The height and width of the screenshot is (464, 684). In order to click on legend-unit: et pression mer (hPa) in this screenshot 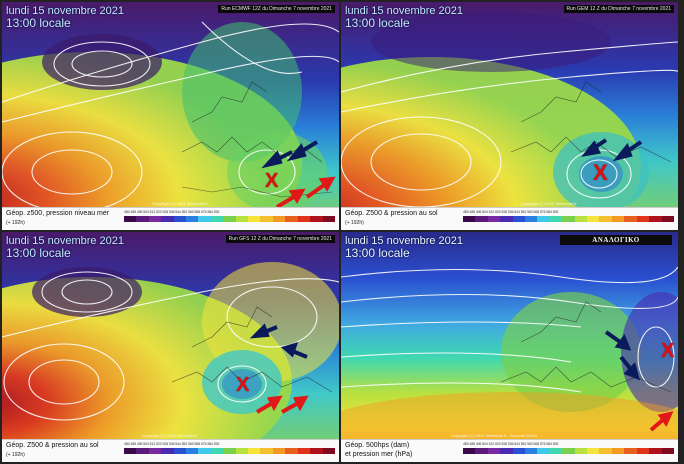, I will do `click(379, 454)`.